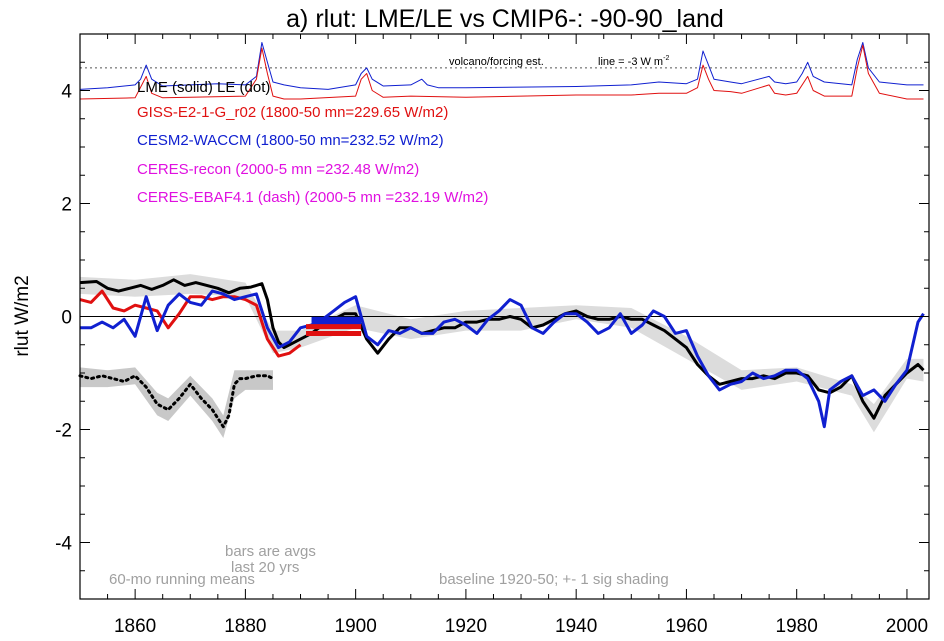 The height and width of the screenshot is (641, 944). Describe the element at coordinates (22, 315) in the screenshot. I see `y-axis-label: rlut W/m2` at that location.